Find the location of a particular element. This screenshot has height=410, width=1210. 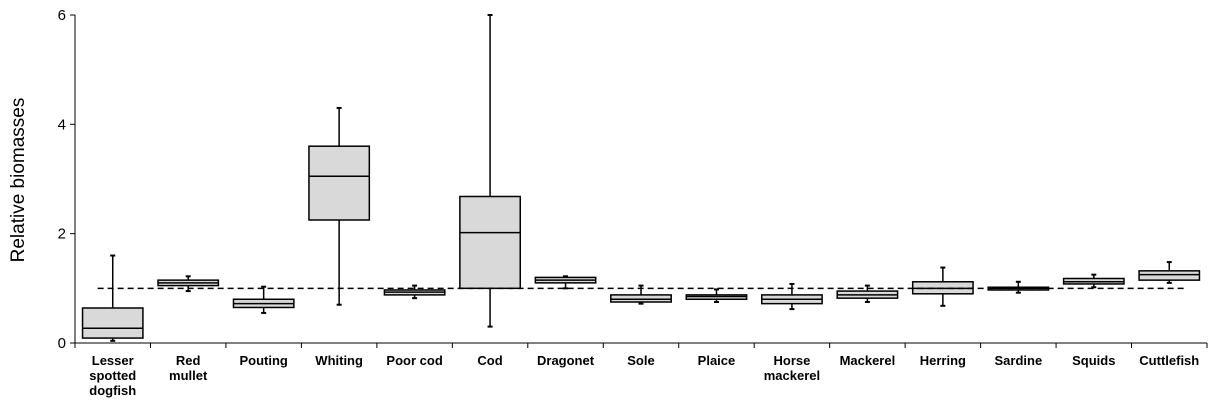

x-tick-label: Squids is located at coordinates (1093, 360).